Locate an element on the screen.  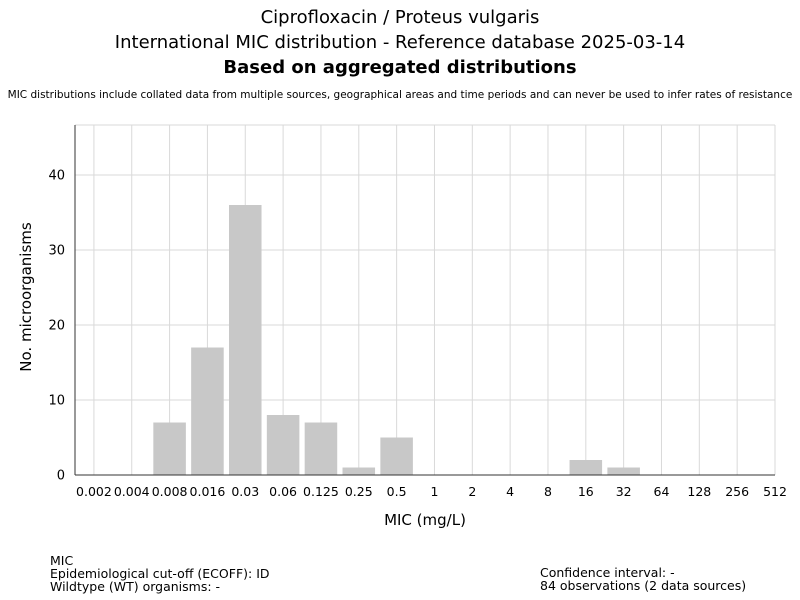
x-tick-label: 256 is located at coordinates (737, 491).